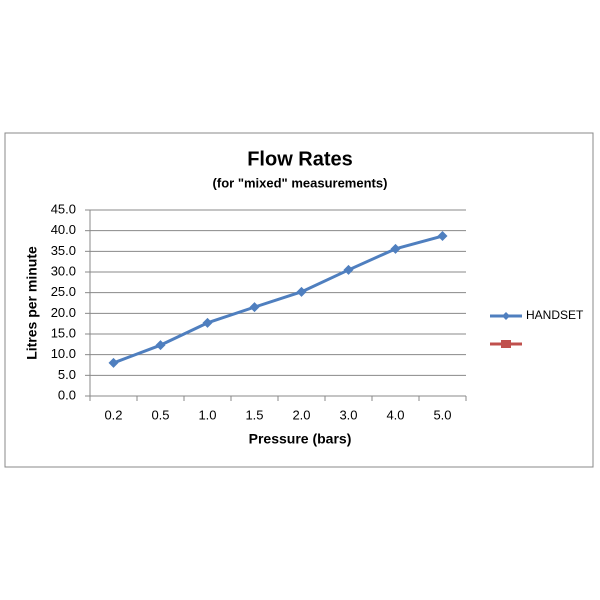  What do you see at coordinates (277, 299) in the screenshot?
I see `series-line` at bounding box center [277, 299].